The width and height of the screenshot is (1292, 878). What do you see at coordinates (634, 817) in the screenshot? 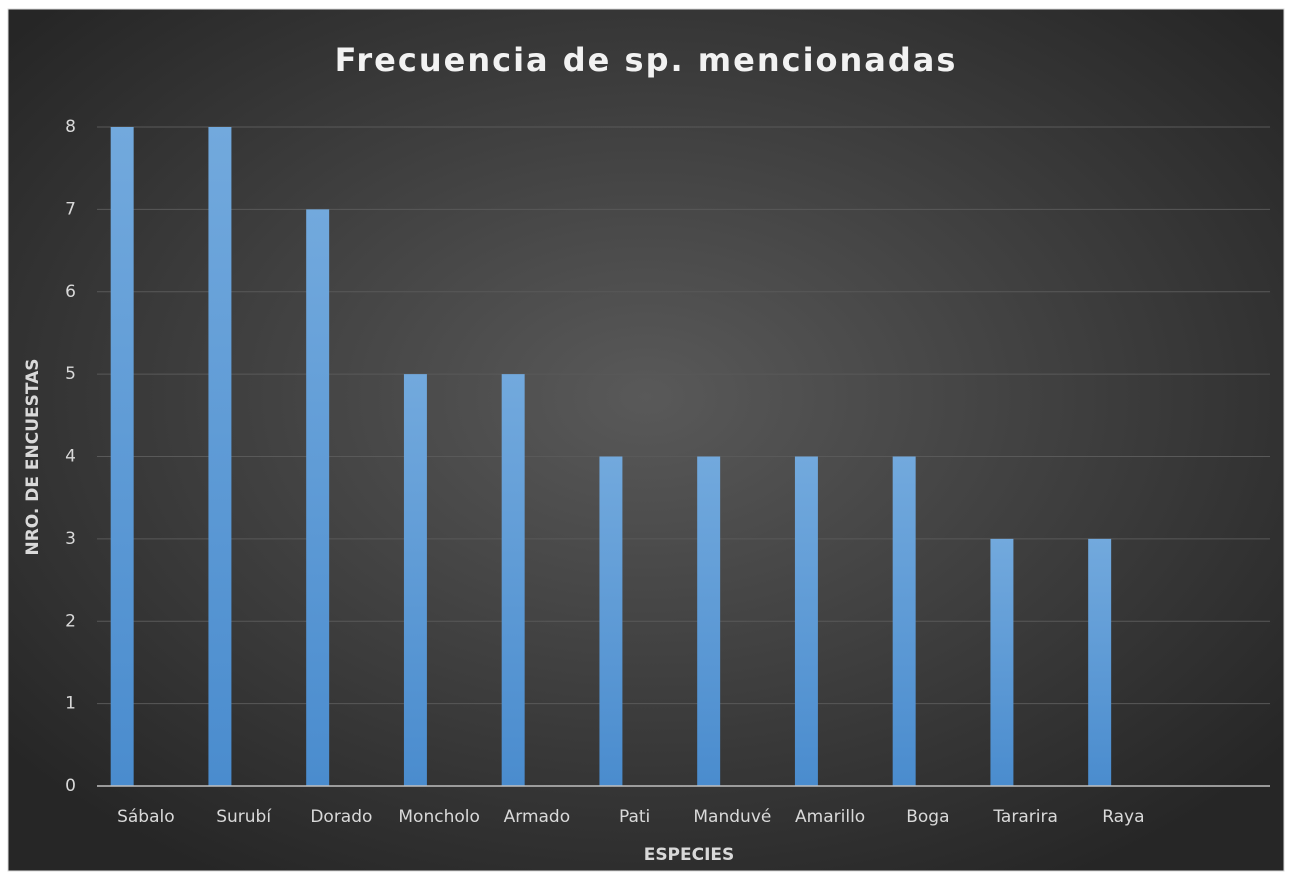
I see `x-tick-label: Pati` at bounding box center [634, 817].